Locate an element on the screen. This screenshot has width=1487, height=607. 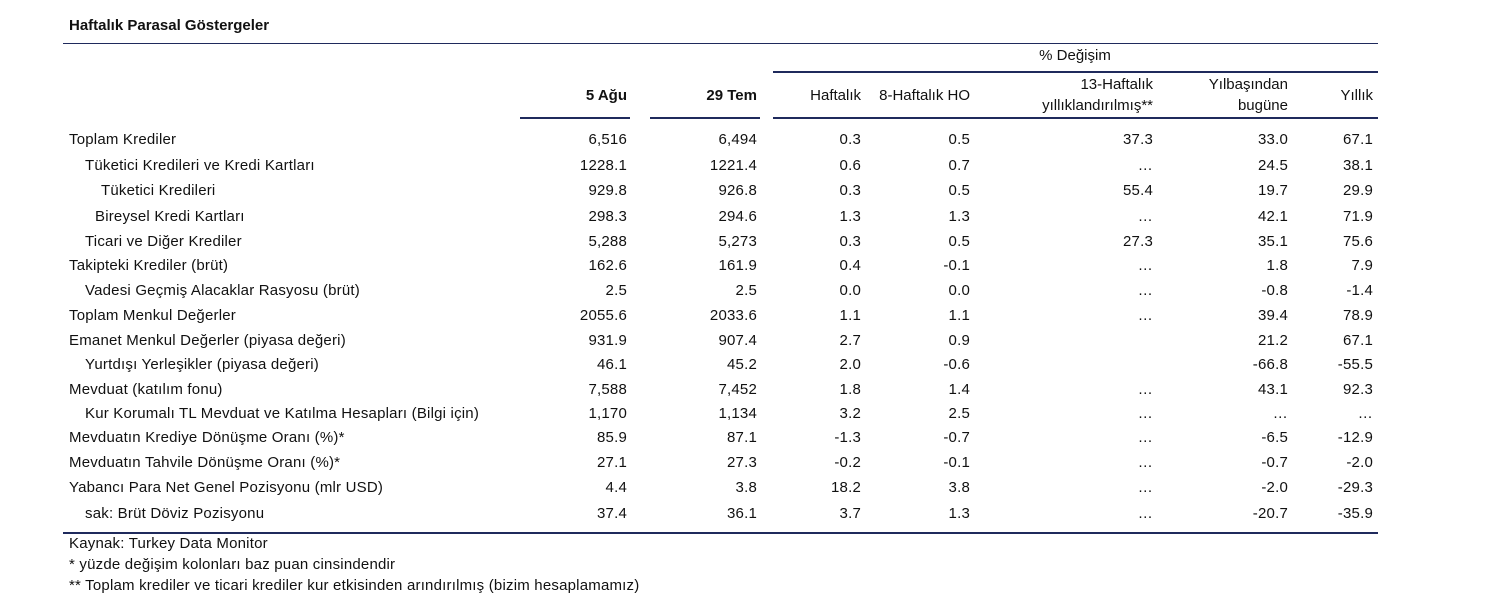
row-value-col3: 0.6 is located at coordinates (850, 165).